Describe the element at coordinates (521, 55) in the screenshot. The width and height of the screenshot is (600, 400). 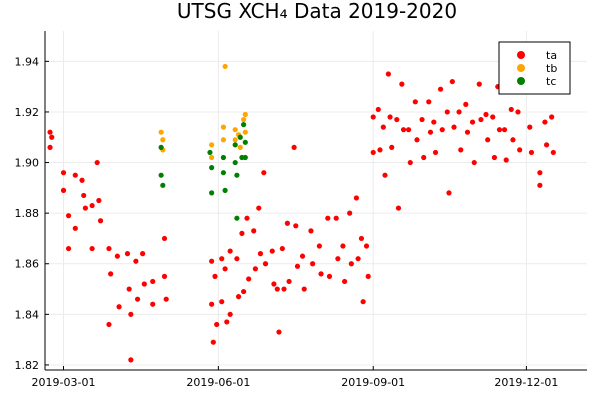
I see `legend-marker-ta` at that location.